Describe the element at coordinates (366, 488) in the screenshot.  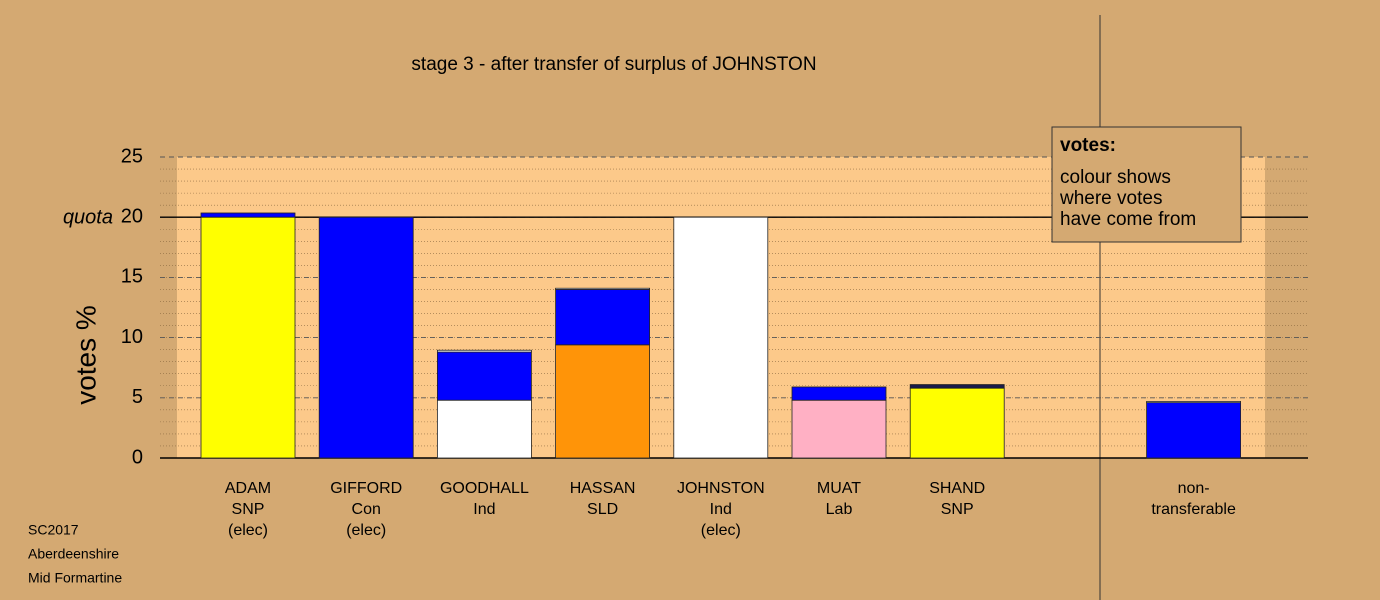
I see `x-tick-label: GIFFORD` at that location.